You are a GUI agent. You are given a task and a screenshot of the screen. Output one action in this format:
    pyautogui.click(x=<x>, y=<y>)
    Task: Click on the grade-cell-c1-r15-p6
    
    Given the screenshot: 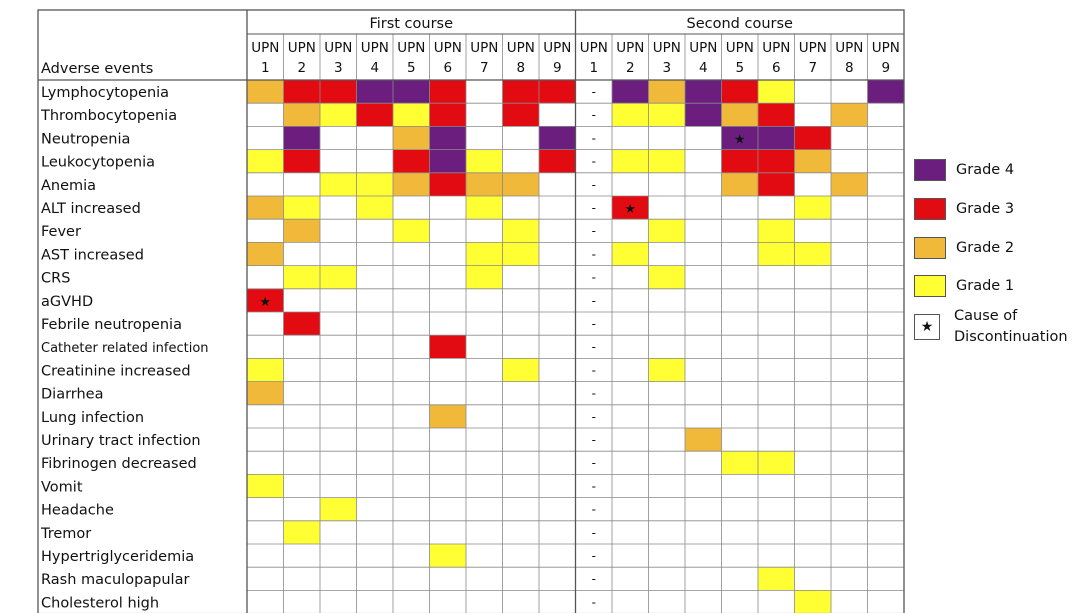 What is the action you would take?
    pyautogui.click(x=447, y=416)
    